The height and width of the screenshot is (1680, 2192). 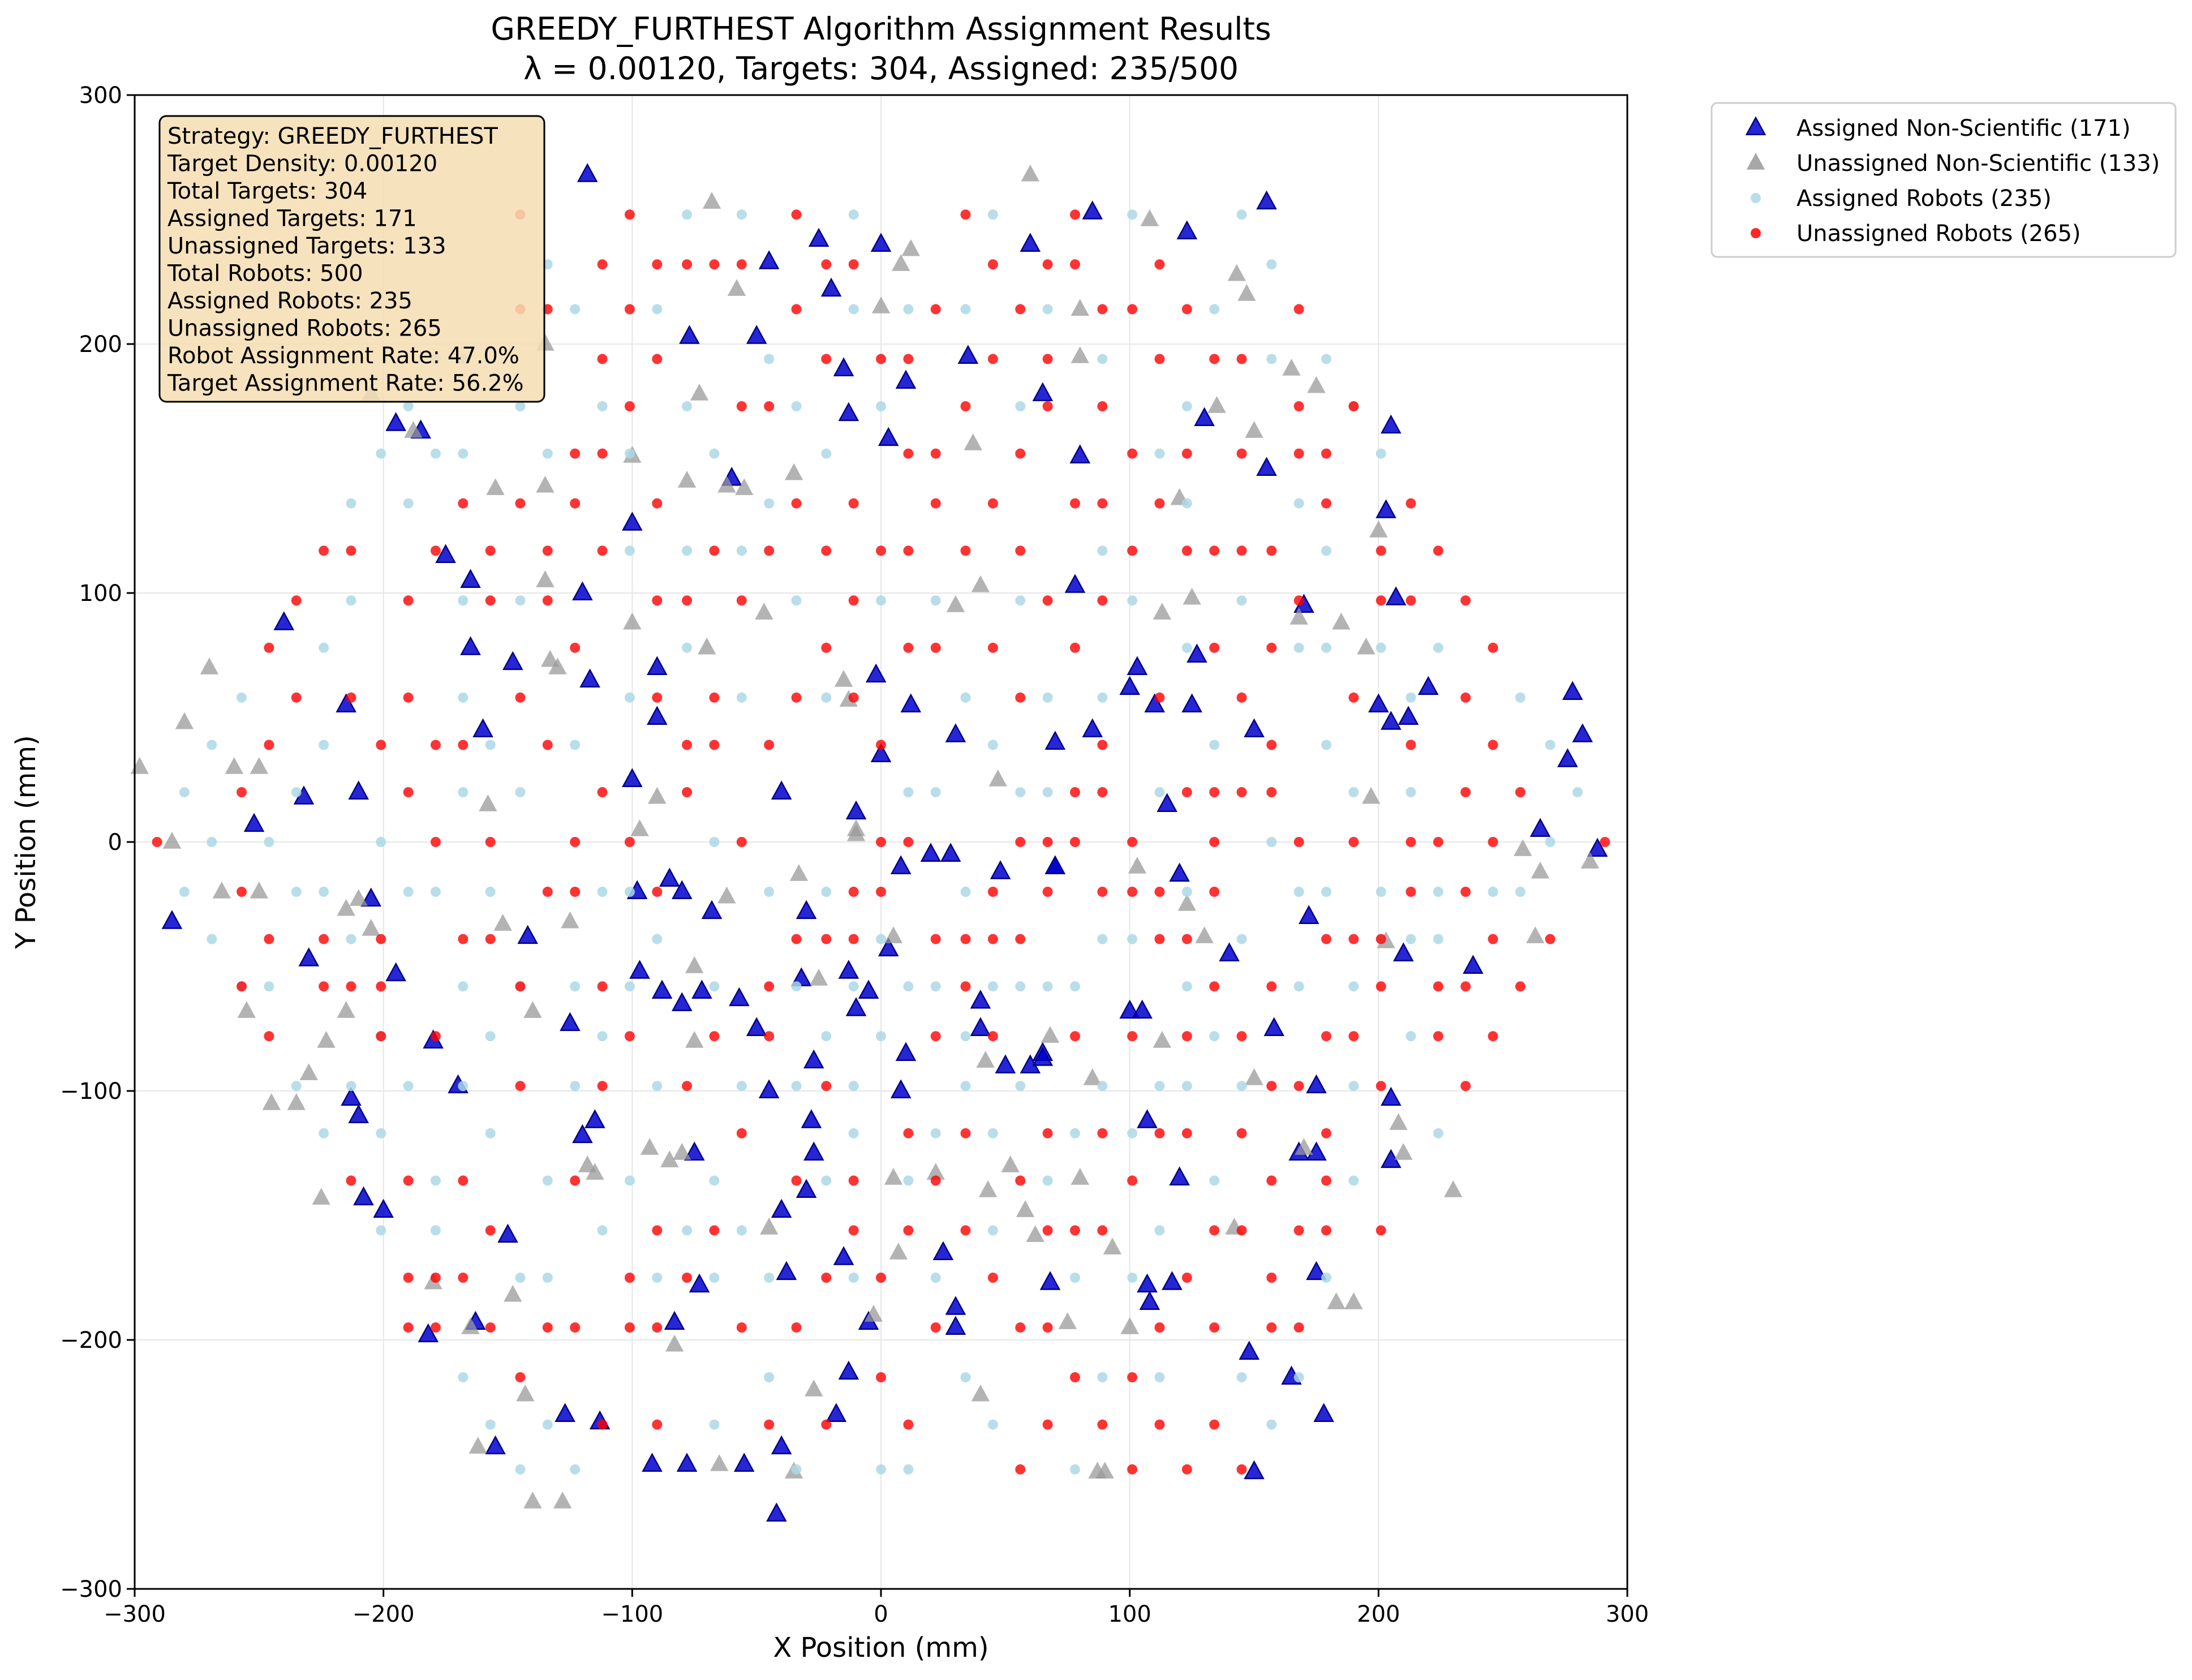 I want to click on x-tick-label: 300, so click(x=1628, y=1614).